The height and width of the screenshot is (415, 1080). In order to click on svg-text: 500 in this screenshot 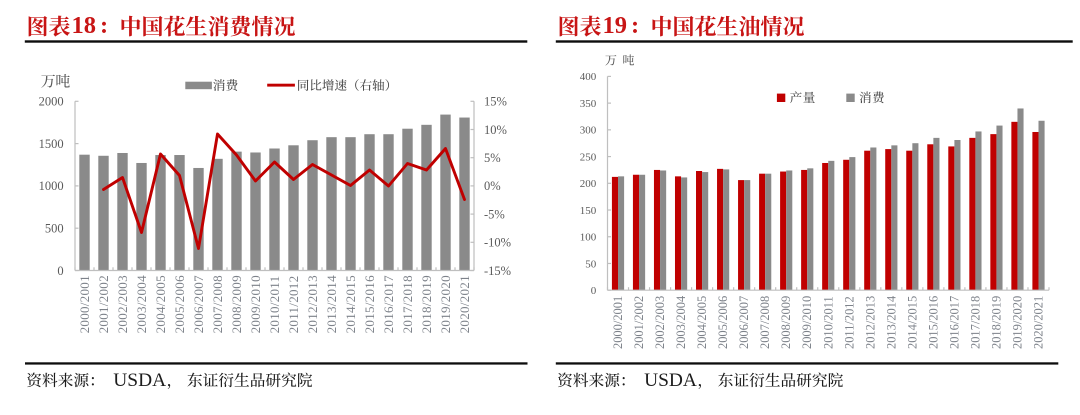, I will do `click(54, 229)`.